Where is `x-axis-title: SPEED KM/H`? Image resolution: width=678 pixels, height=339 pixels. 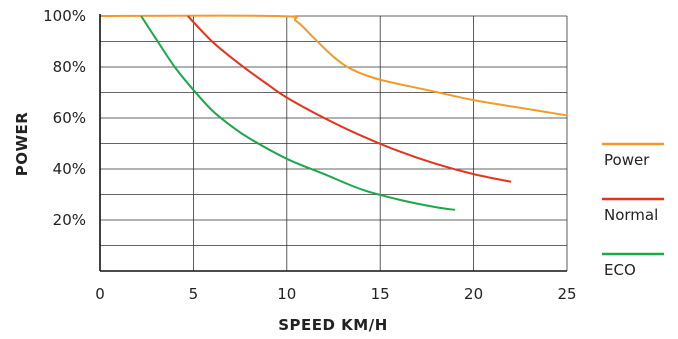 x-axis-title: SPEED KM/H is located at coordinates (333, 325).